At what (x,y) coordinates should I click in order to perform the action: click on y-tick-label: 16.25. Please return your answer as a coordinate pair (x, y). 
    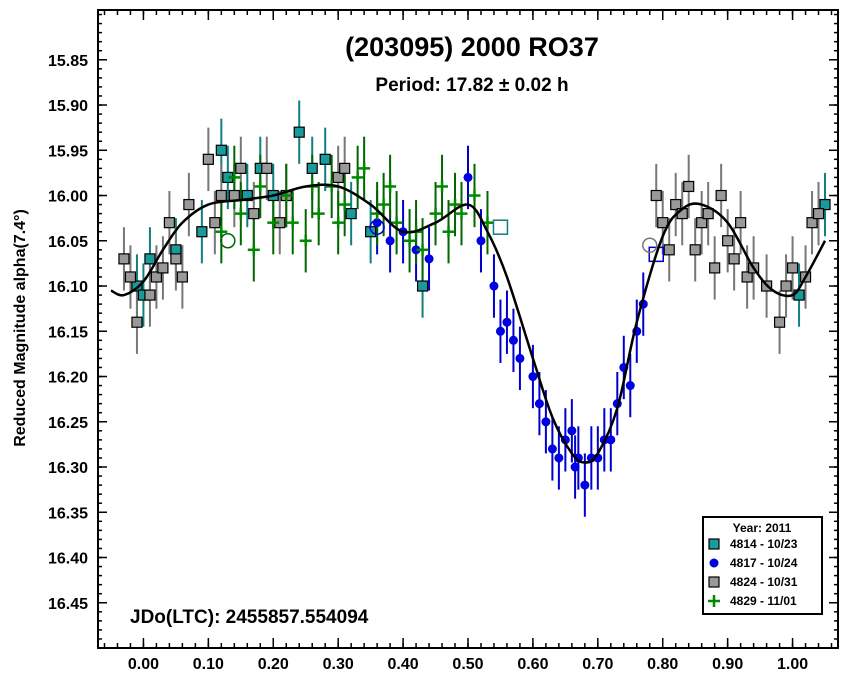
    Looking at the image, I should click on (68, 423).